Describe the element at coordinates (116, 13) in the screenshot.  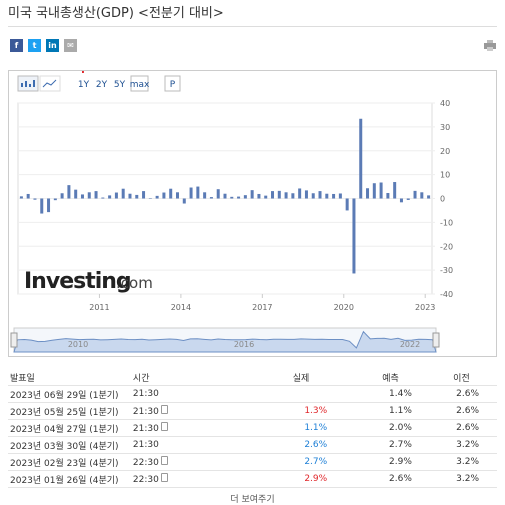
I see `page-title: 미국 국내총생산(GDP) <전분기 대비>` at that location.